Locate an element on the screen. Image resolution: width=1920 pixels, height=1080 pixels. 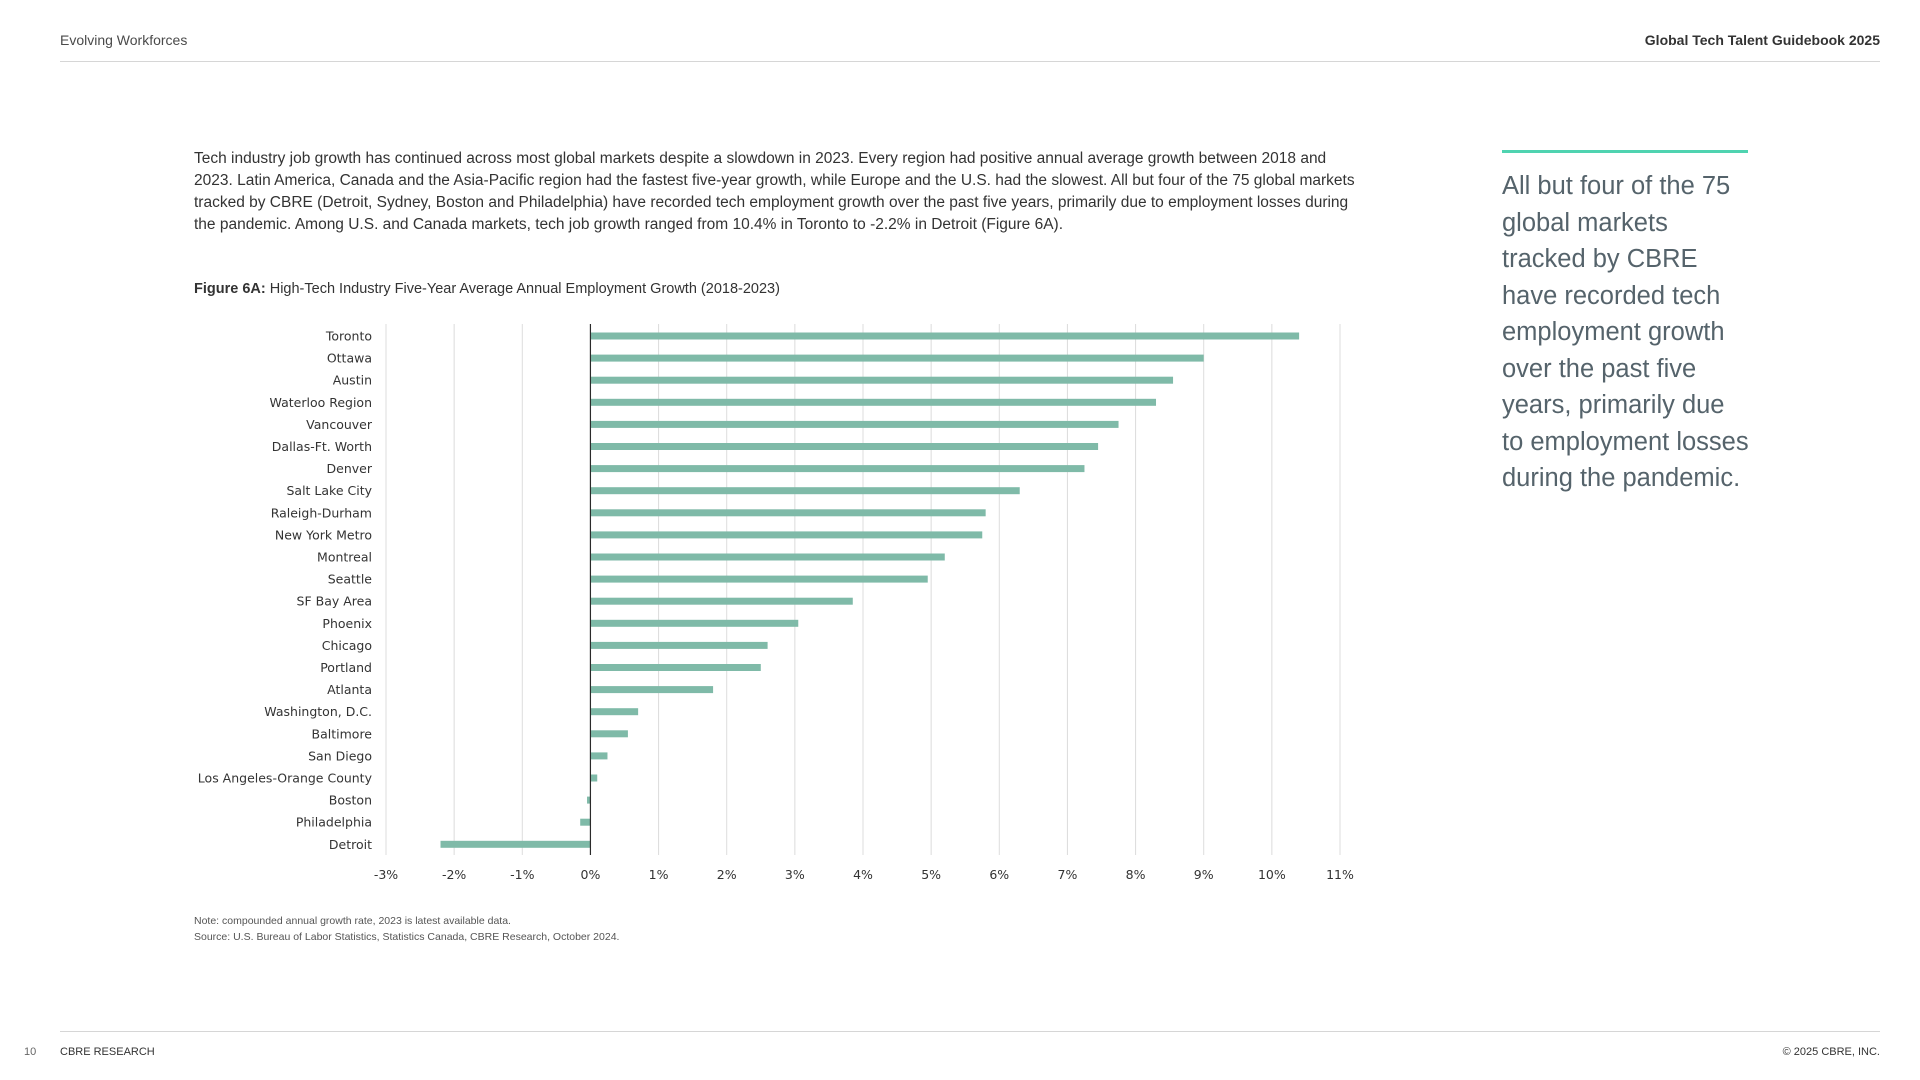
category-label: Seattle is located at coordinates (350, 579).